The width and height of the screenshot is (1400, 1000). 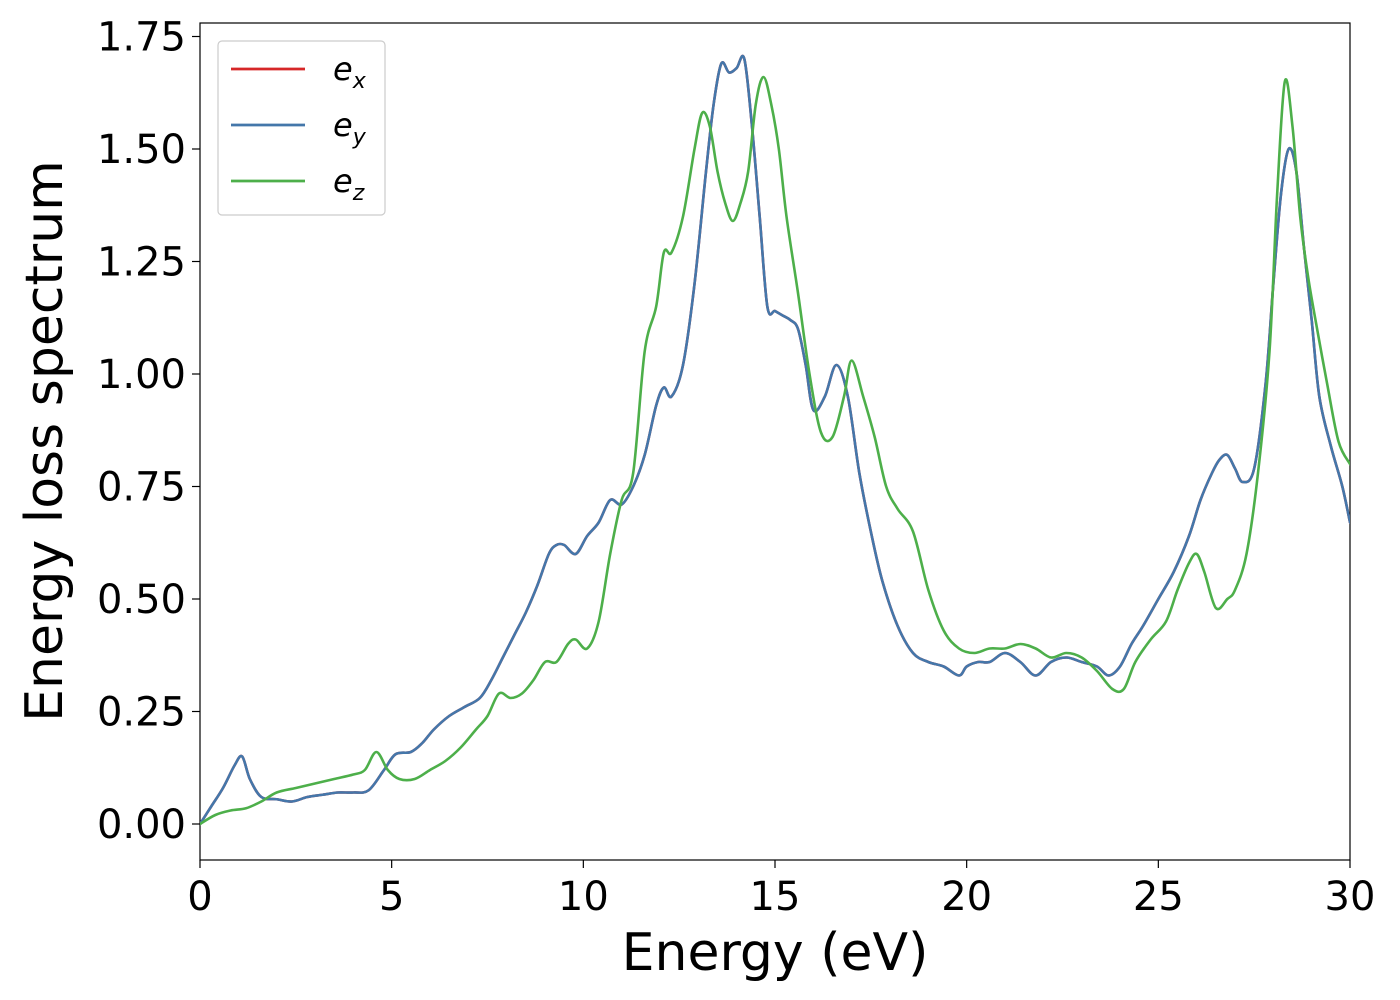 I want to click on y-tick-label: 1.00, so click(x=141, y=375).